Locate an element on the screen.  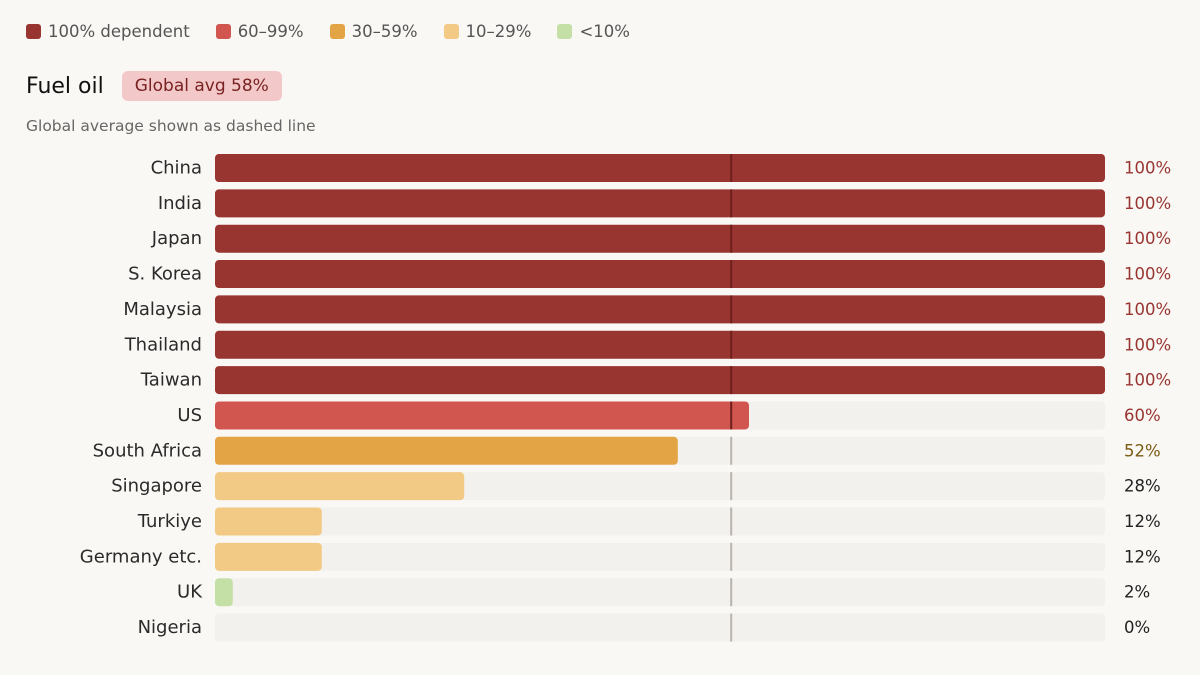
category-label-turkiye: Turkiye is located at coordinates (169, 521).